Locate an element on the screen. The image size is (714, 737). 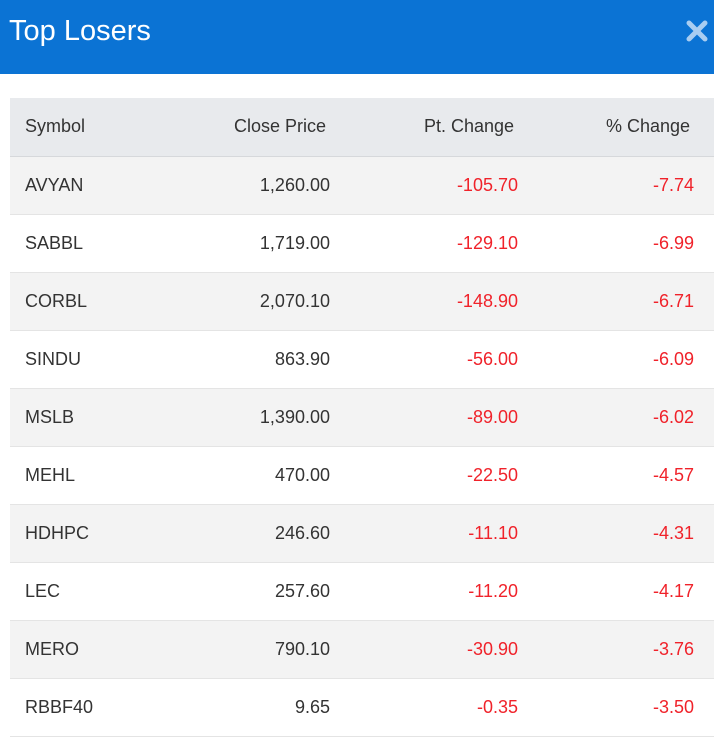
table-row: MEHL 470.00 -22.50 -4.57 is located at coordinates (362, 475).